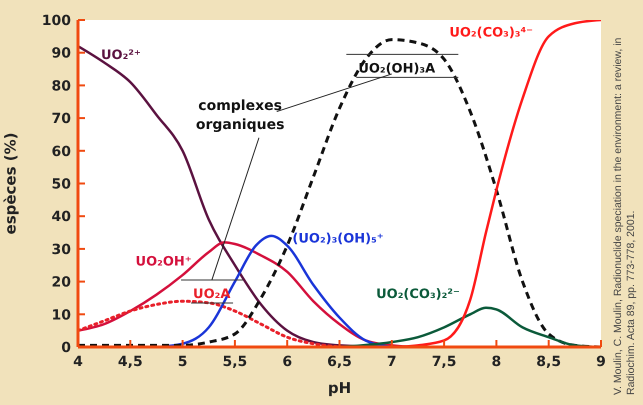 The image size is (643, 405). Describe the element at coordinates (121, 56) in the screenshot. I see `series-label: UO₂²⁺` at that location.